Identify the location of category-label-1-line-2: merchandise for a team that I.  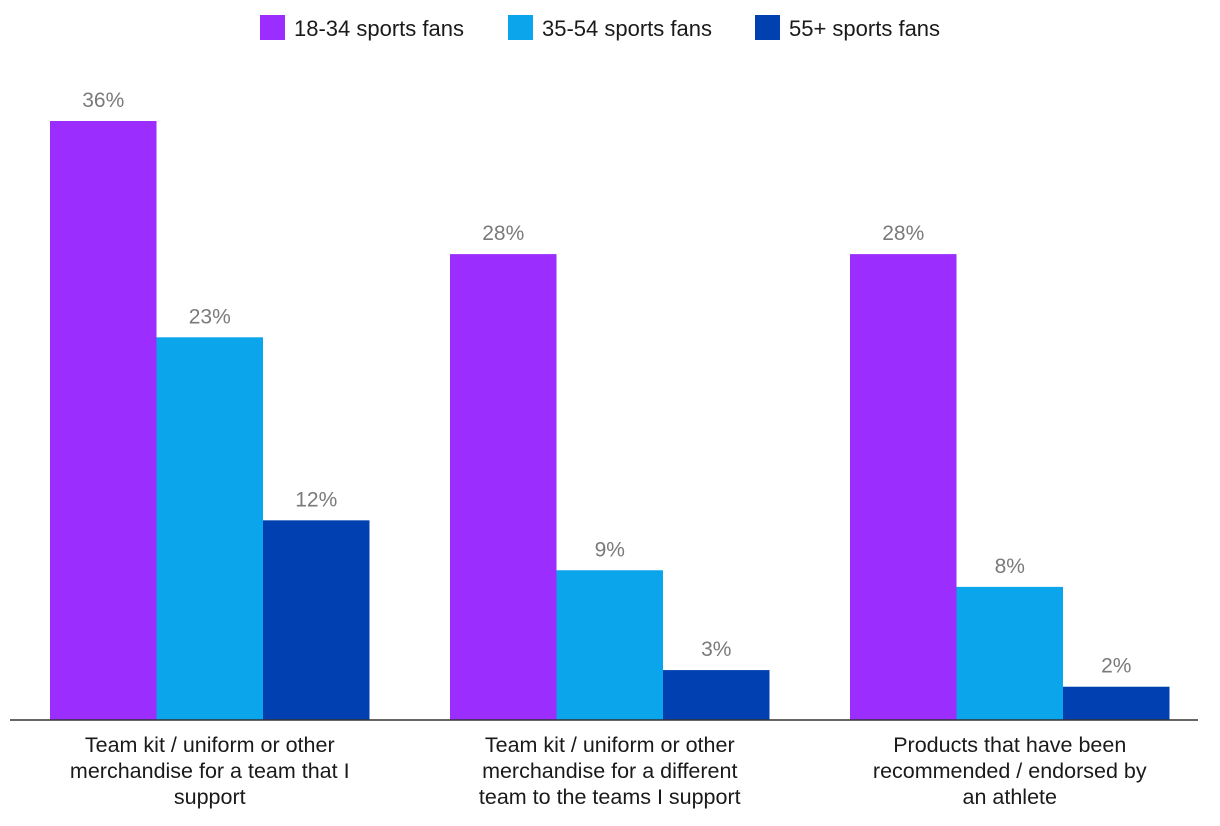
(210, 771).